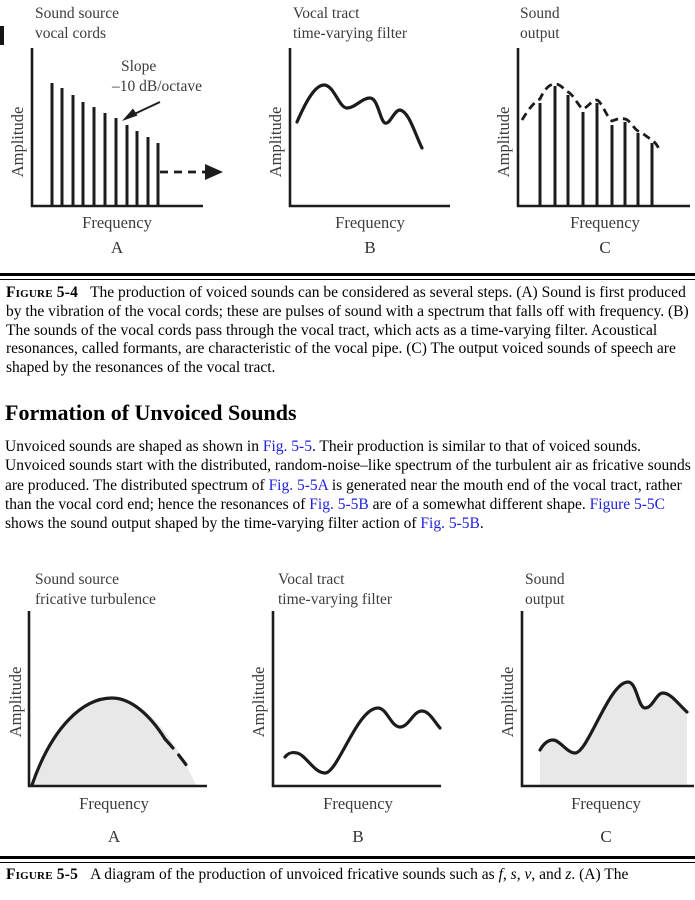 The image size is (695, 900). What do you see at coordinates (157, 77) in the screenshot?
I see `slope-annotation: Slope –10 dB/octave` at bounding box center [157, 77].